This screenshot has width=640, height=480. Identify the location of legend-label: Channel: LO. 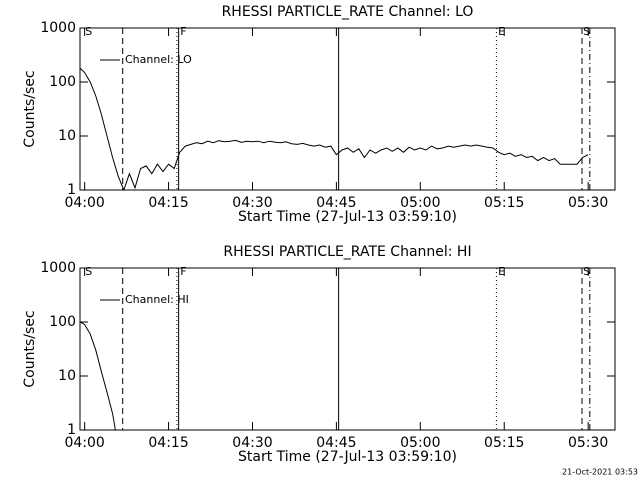
(158, 59).